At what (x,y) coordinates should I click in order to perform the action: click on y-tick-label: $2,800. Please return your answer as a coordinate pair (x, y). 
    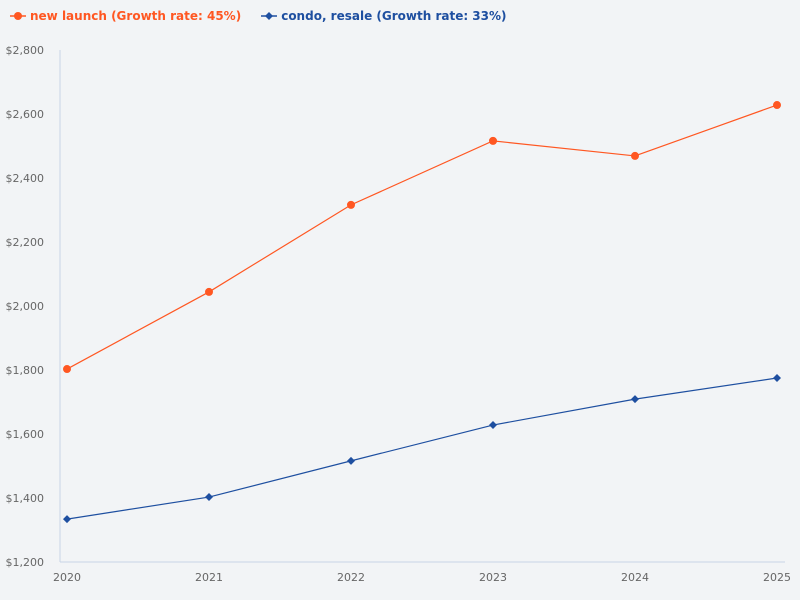
    Looking at the image, I should click on (25, 50).